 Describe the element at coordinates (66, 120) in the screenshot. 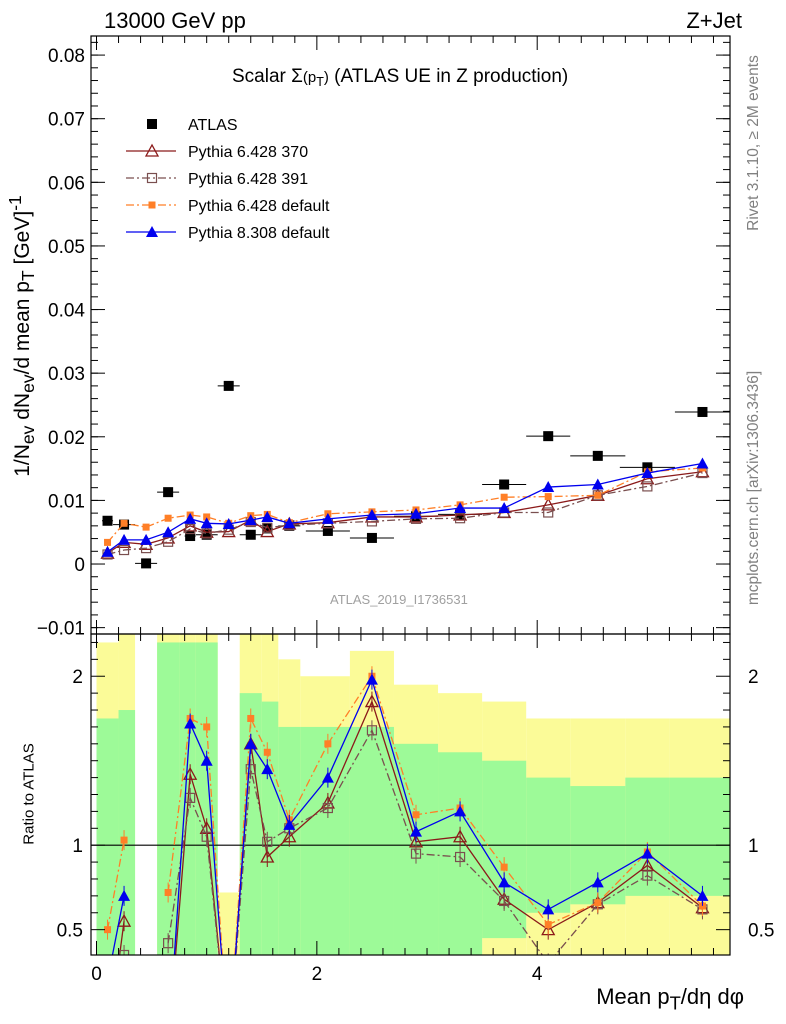

I see `y-tick-label: 0.07` at that location.